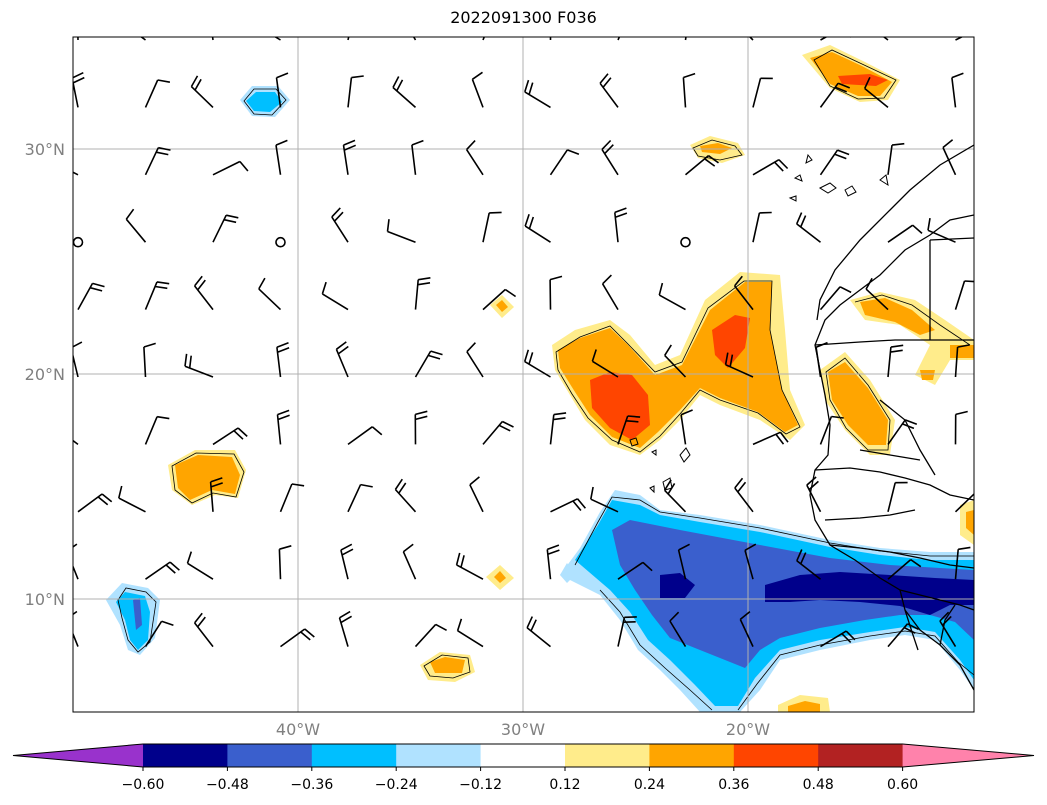 The height and width of the screenshot is (805, 1047). Describe the element at coordinates (902, 785) in the screenshot. I see `colorbar-tick-label: 0.60` at that location.